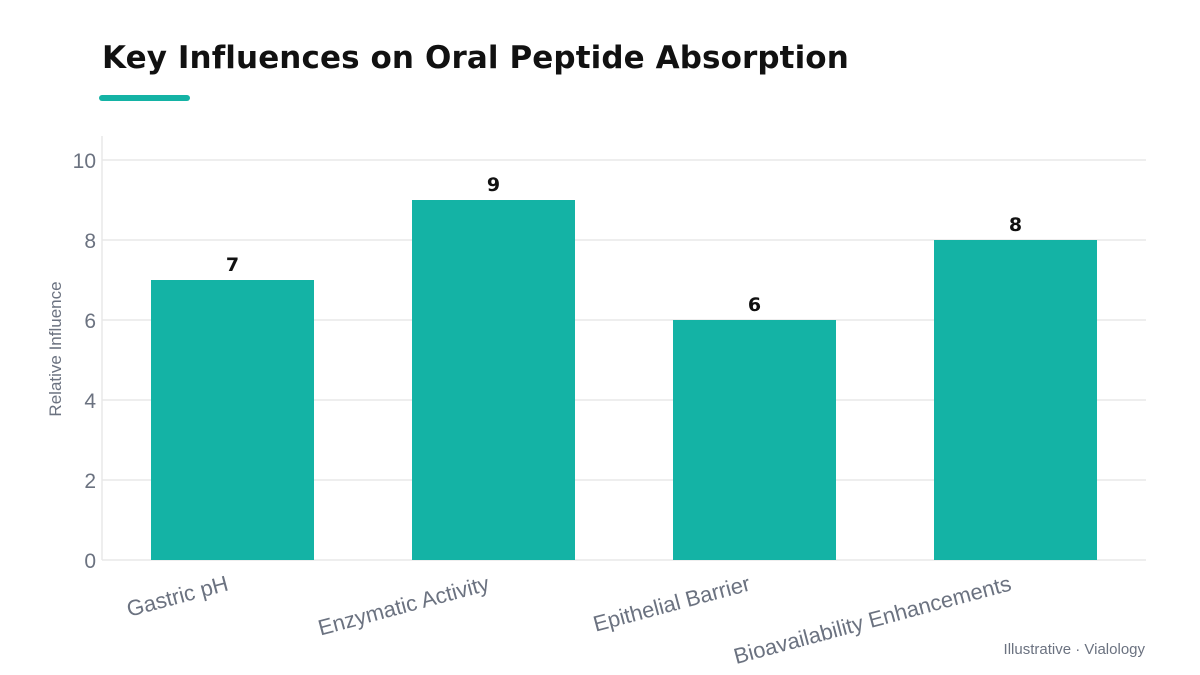 This screenshot has width=1200, height=675. Describe the element at coordinates (624, 245) in the screenshot. I see `value-labels: 7 9 6 8` at that location.